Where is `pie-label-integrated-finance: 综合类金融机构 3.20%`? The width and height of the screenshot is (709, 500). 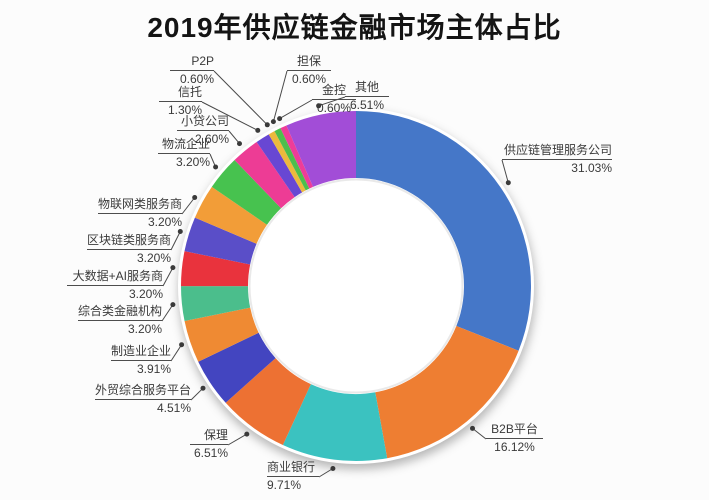 pie-label-integrated-finance: 综合类金融机构 3.20% is located at coordinates (120, 320).